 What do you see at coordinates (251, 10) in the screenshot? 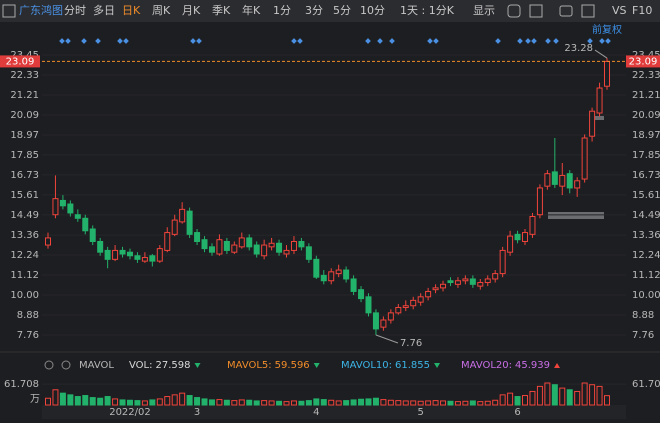
I see `tab: 年K` at bounding box center [251, 10].